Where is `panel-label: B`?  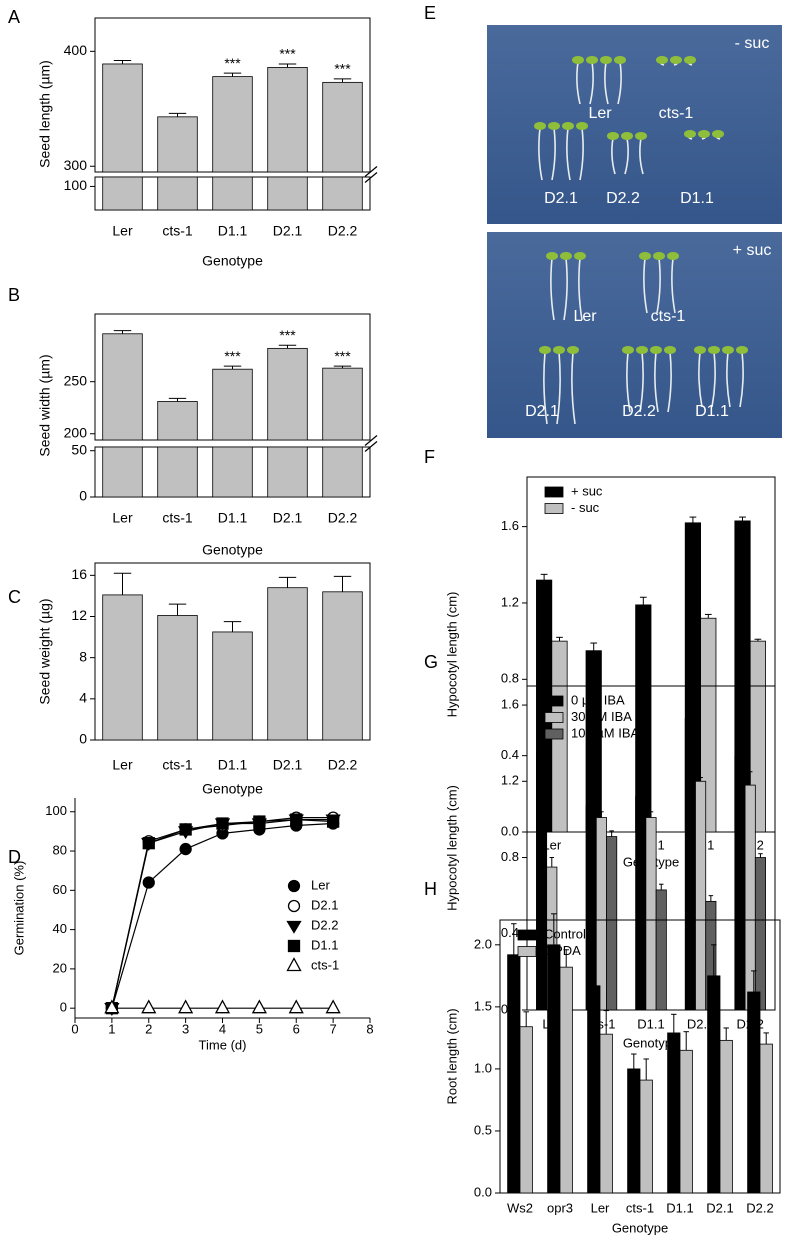
panel-label: B is located at coordinates (14, 295).